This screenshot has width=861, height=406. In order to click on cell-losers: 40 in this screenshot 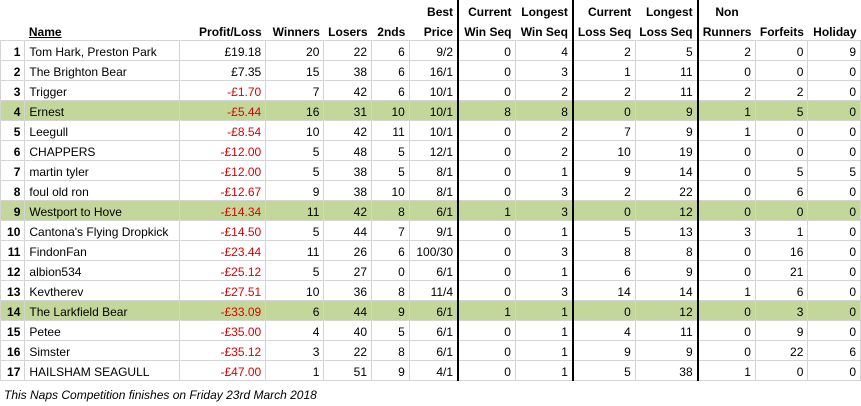, I will do `click(348, 330)`.